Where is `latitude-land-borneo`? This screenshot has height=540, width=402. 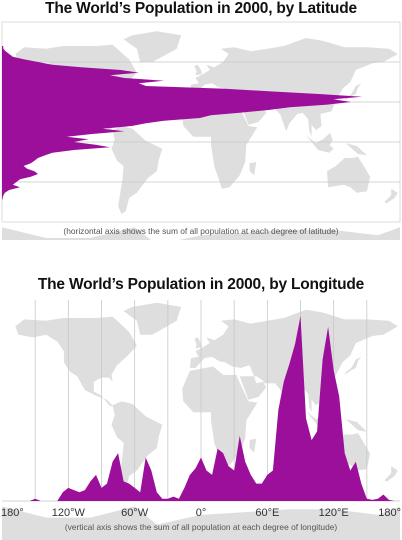 latitude-land-borneo is located at coordinates (327, 140).